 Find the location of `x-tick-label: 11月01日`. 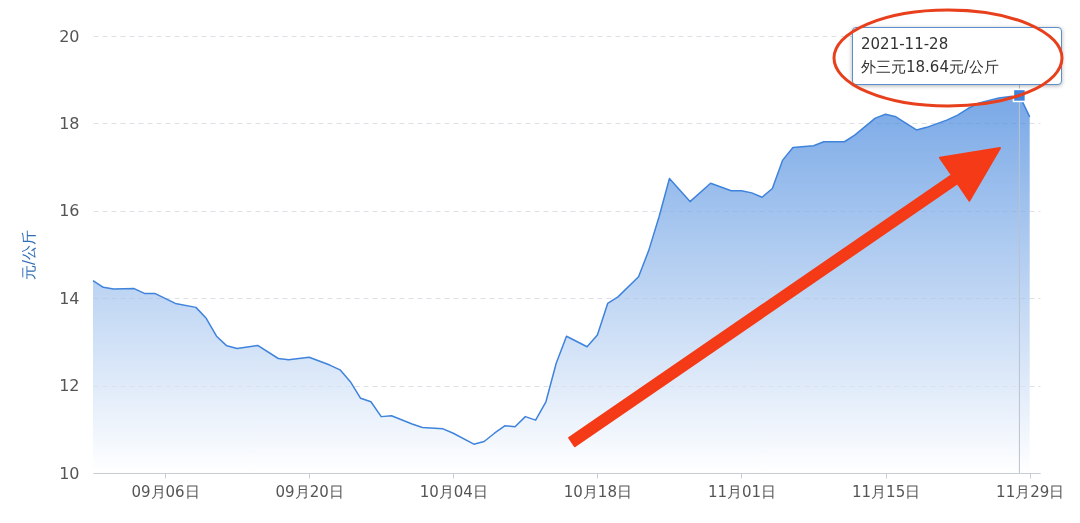

x-tick-label: 11月01日 is located at coordinates (742, 491).